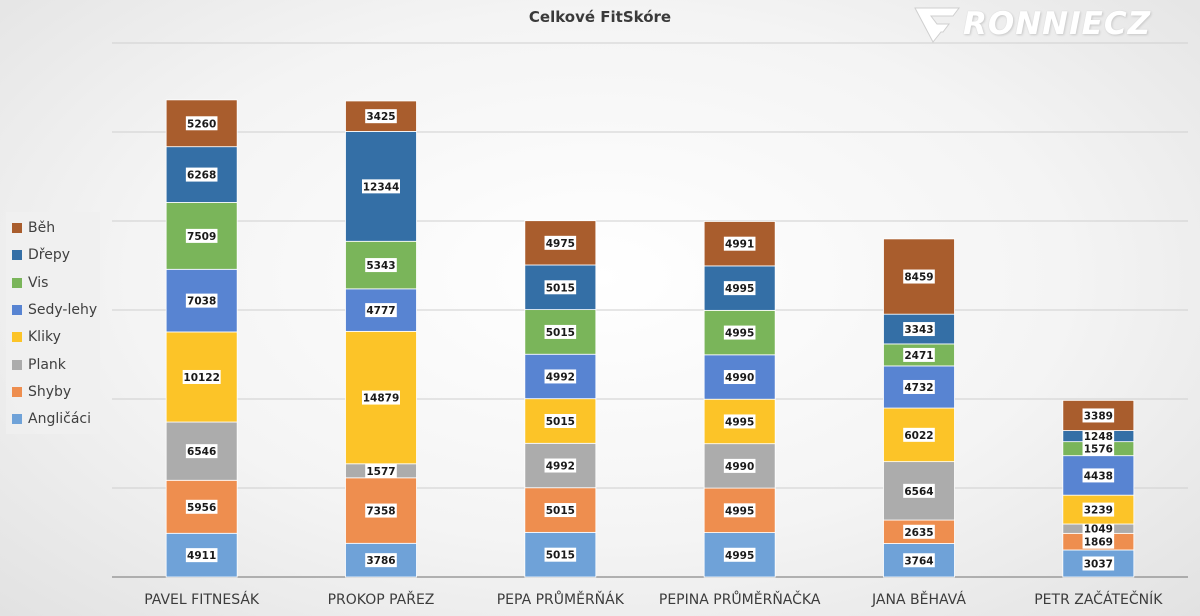  I want to click on data-label: 2635, so click(918, 533).